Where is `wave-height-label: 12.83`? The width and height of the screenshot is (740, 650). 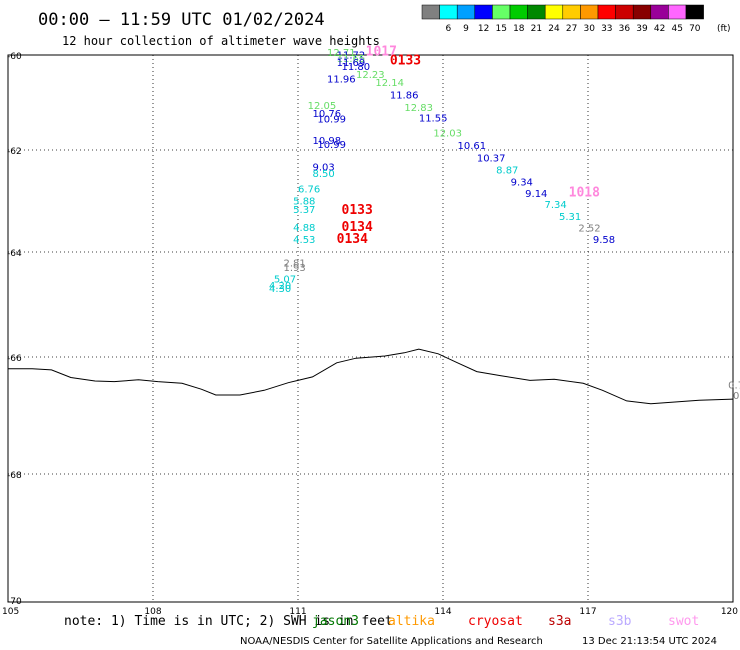 wave-height-label: 12.83 is located at coordinates (418, 108).